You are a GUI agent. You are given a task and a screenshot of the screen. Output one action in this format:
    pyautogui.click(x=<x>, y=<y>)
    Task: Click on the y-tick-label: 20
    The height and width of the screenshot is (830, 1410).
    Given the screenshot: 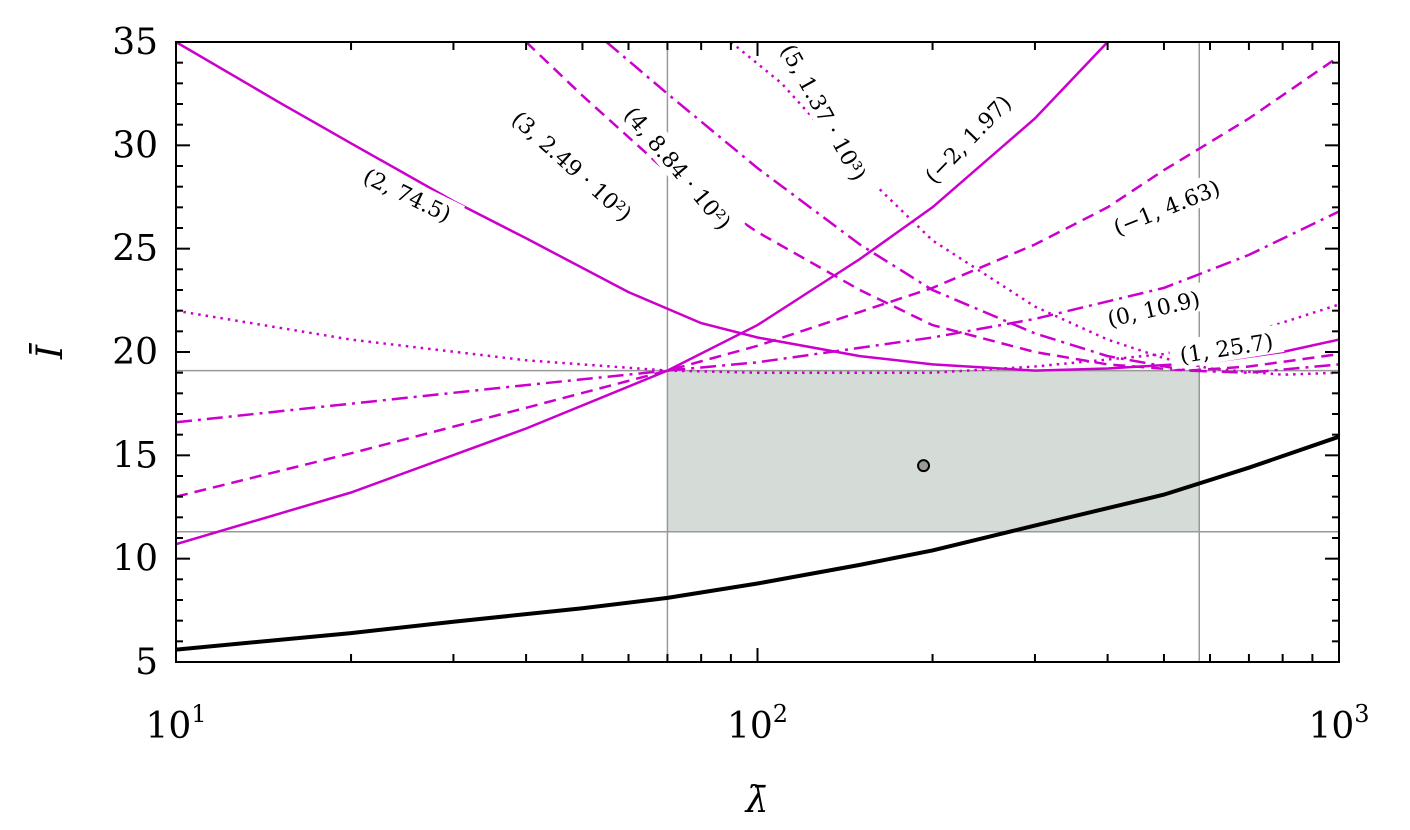 What is the action you would take?
    pyautogui.click(x=135, y=352)
    